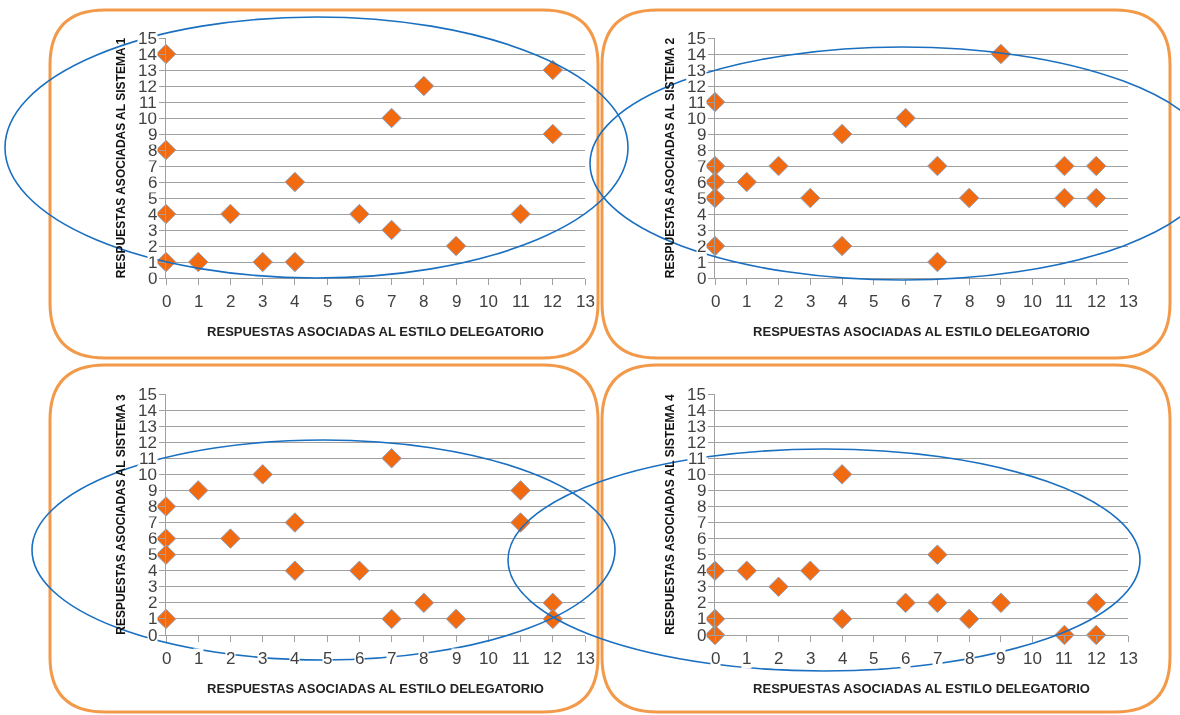 This screenshot has width=1180, height=715. What do you see at coordinates (488, 301) in the screenshot?
I see `x-tick-label: 10` at bounding box center [488, 301].